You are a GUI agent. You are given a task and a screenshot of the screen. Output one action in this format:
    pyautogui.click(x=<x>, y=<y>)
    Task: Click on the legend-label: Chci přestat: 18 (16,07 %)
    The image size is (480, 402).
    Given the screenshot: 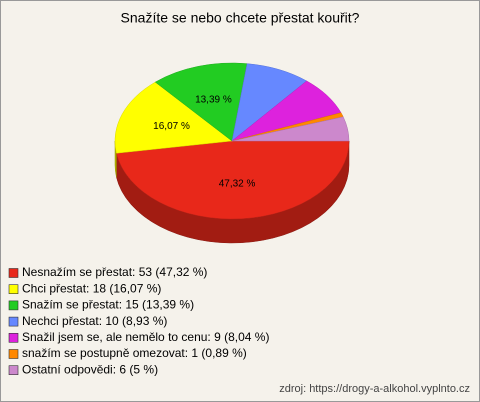 What is the action you would take?
    pyautogui.click(x=91, y=288)
    